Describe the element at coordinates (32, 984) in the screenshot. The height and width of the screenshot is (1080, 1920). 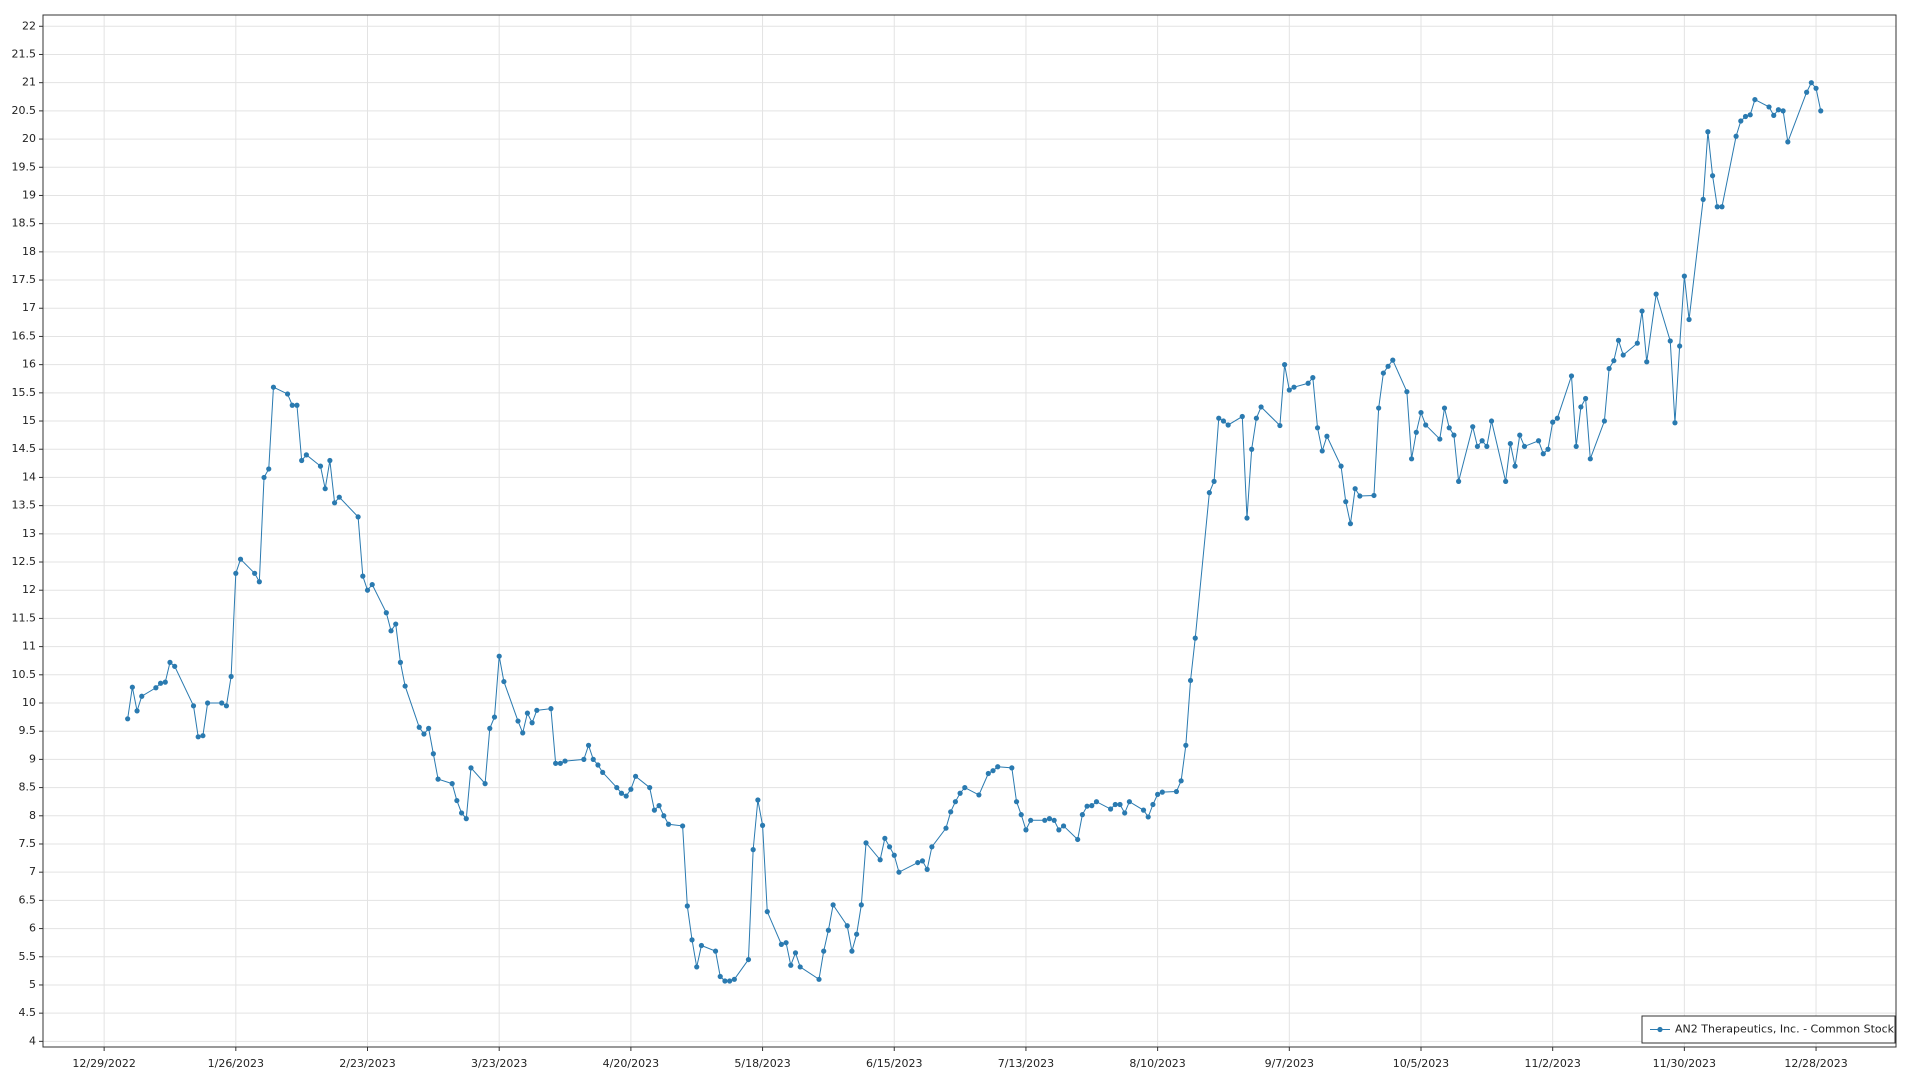
I see `y-tick-label: 5` at that location.